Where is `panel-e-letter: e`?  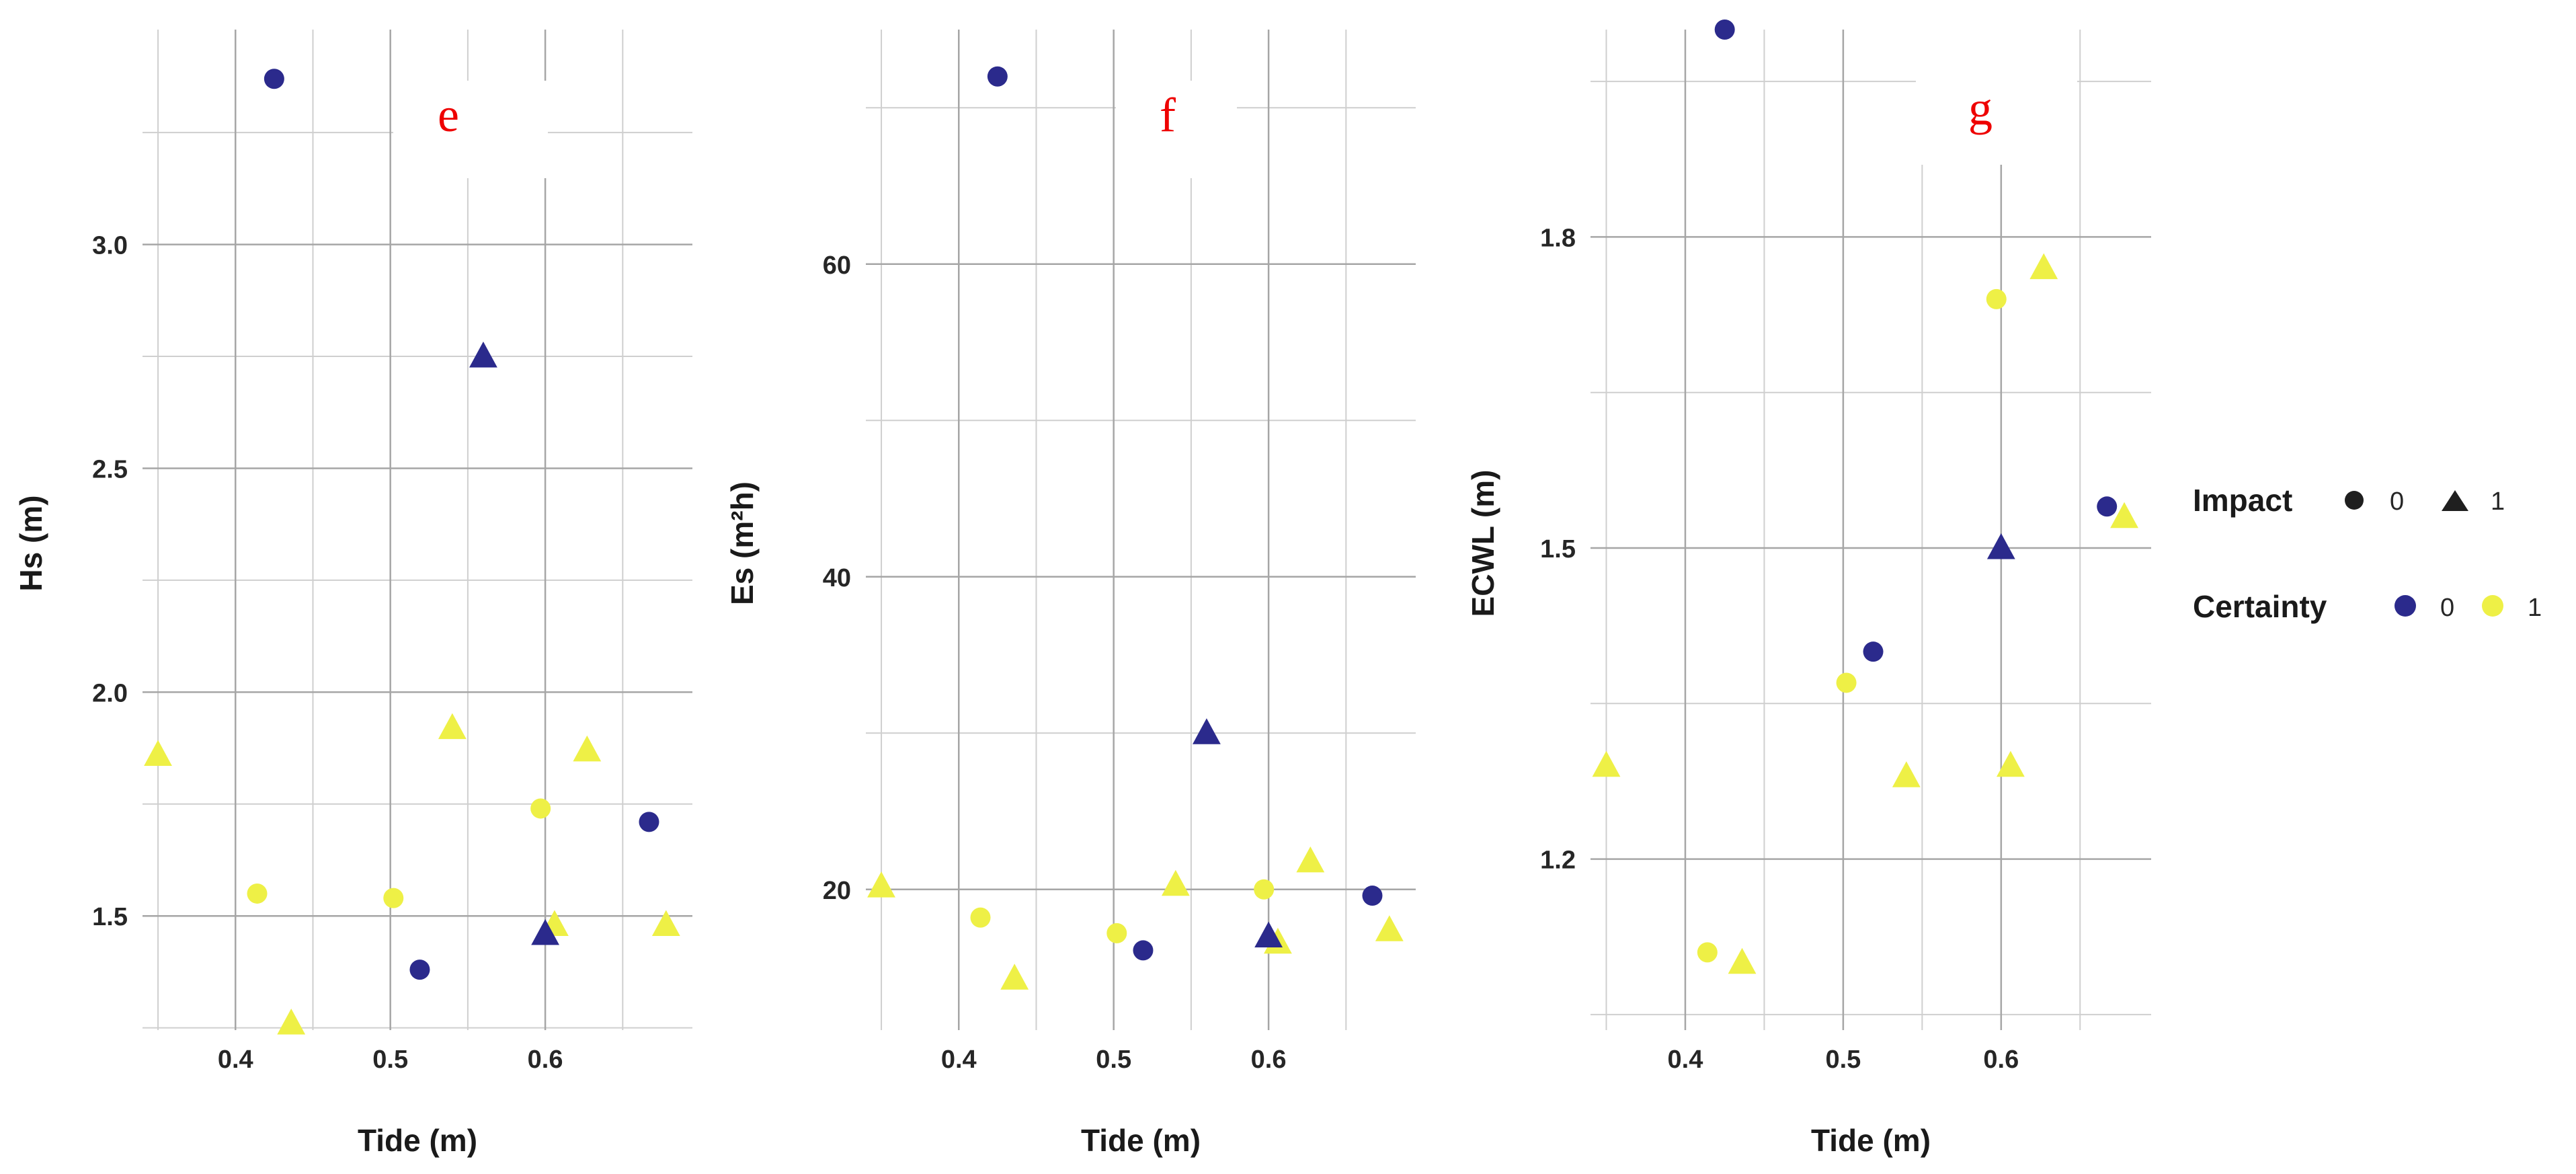
panel-e-letter: e is located at coordinates (448, 115).